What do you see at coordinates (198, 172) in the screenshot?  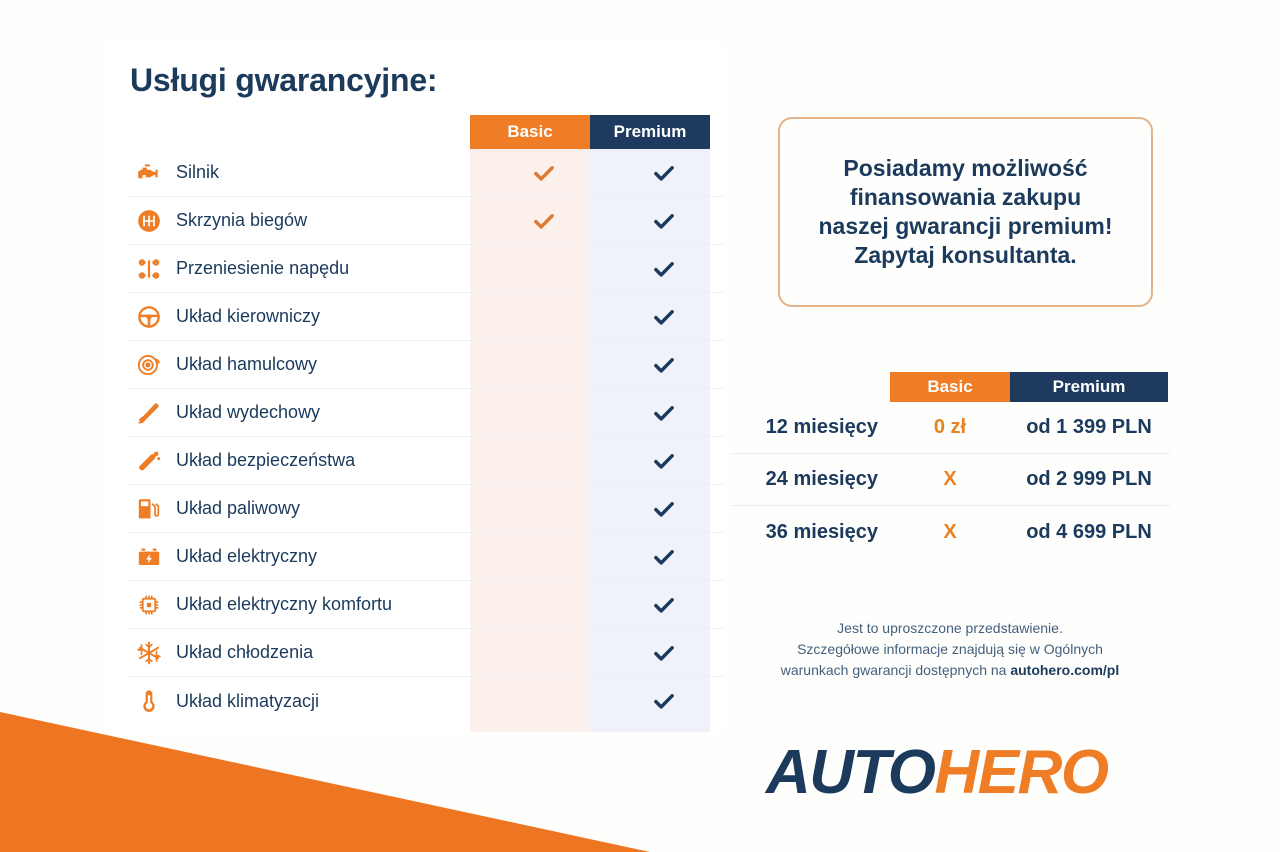 I see `service-label: Silnik` at bounding box center [198, 172].